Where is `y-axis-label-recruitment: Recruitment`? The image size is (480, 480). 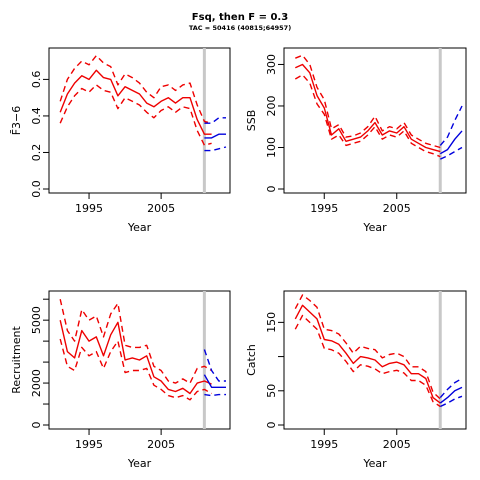
y-axis-label-recruitment: Recruitment is located at coordinates (16, 360).